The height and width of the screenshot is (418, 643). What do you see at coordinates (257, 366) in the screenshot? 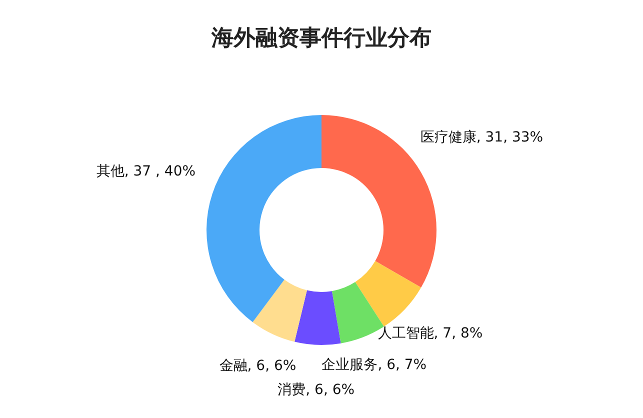
I see `slice-label: 金融, 6, 6%` at bounding box center [257, 366].